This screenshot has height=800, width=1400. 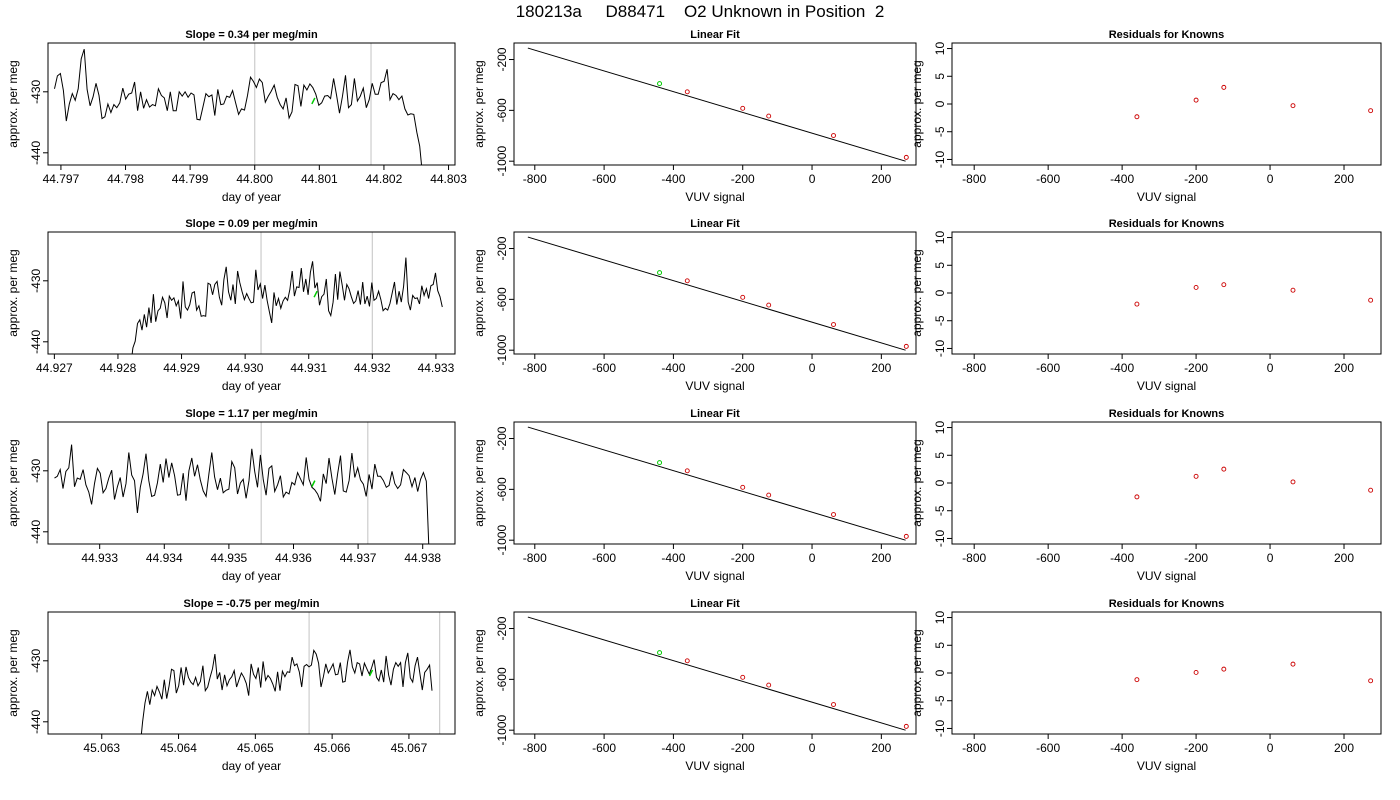 What do you see at coordinates (61, 179) in the screenshot?
I see `x-tick-label: 44.797` at bounding box center [61, 179].